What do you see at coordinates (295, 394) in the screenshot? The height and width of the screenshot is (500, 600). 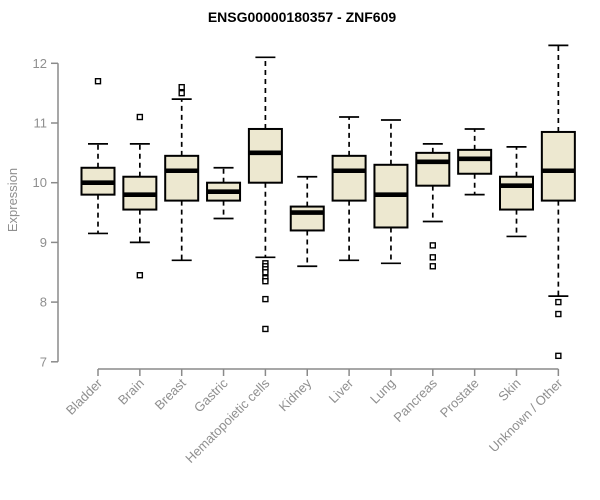 I see `x-axis-category-label-kidney: Kidney` at bounding box center [295, 394].